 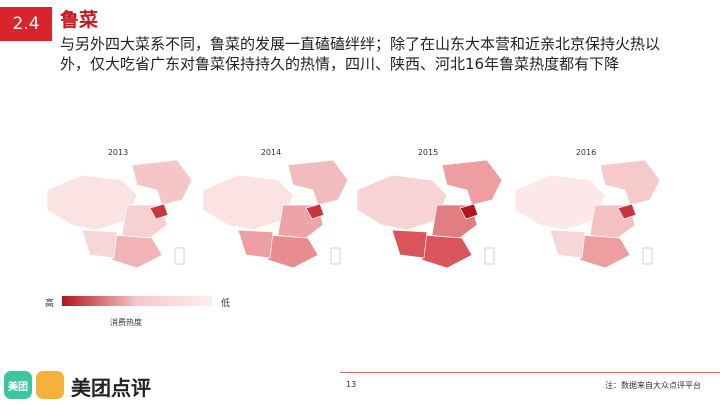 I want to click on meituan-app-icon-label: 美团, so click(x=18, y=387).